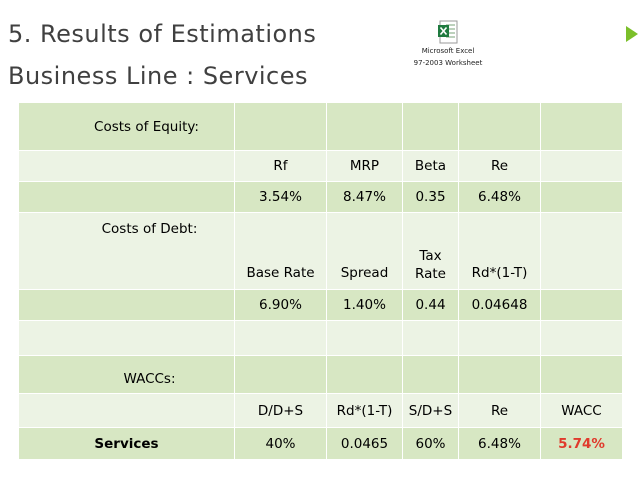  I want to click on debt-section-label: Costs of Debt:, so click(126, 251).